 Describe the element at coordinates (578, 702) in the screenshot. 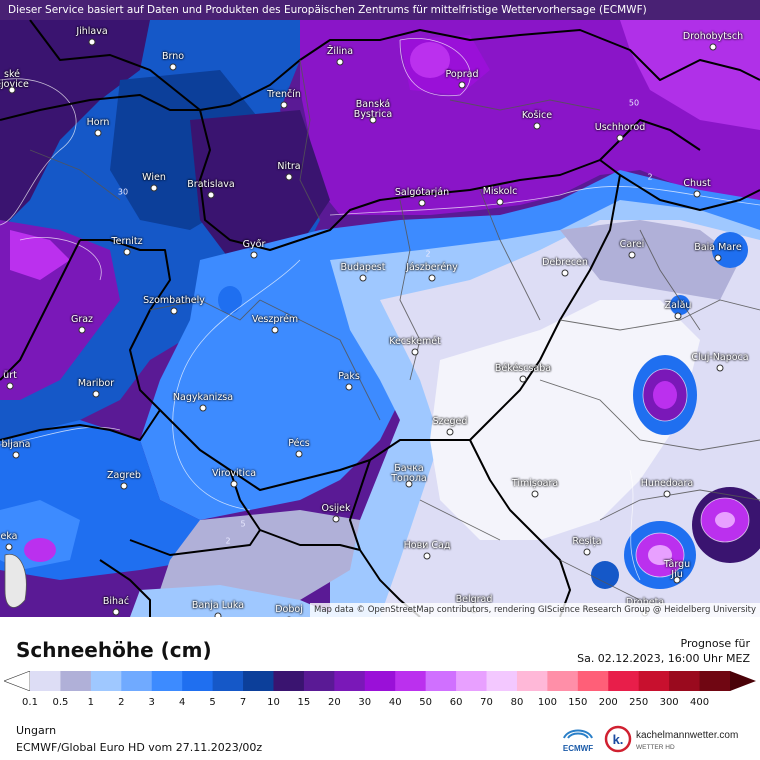

I see `scale-tick-label: 150` at that location.